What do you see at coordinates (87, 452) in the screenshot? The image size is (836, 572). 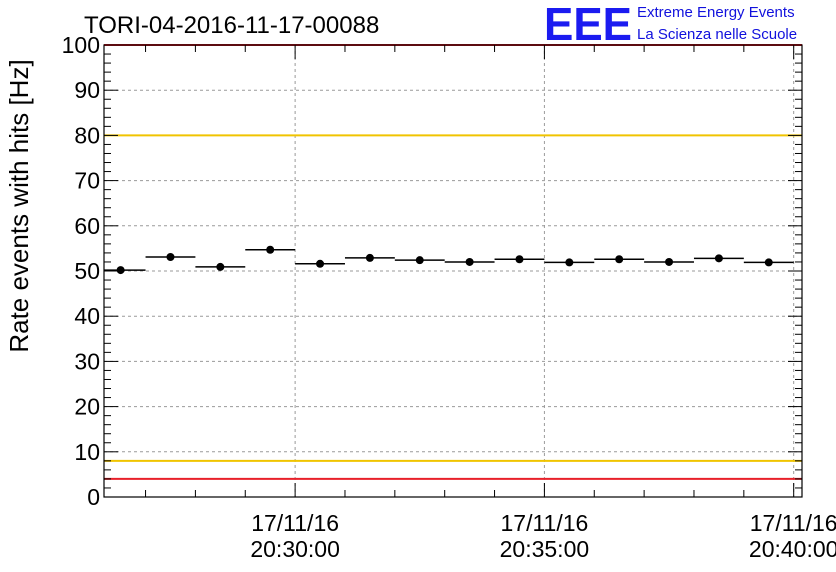 I see `y-tick-label: 10` at bounding box center [87, 452].